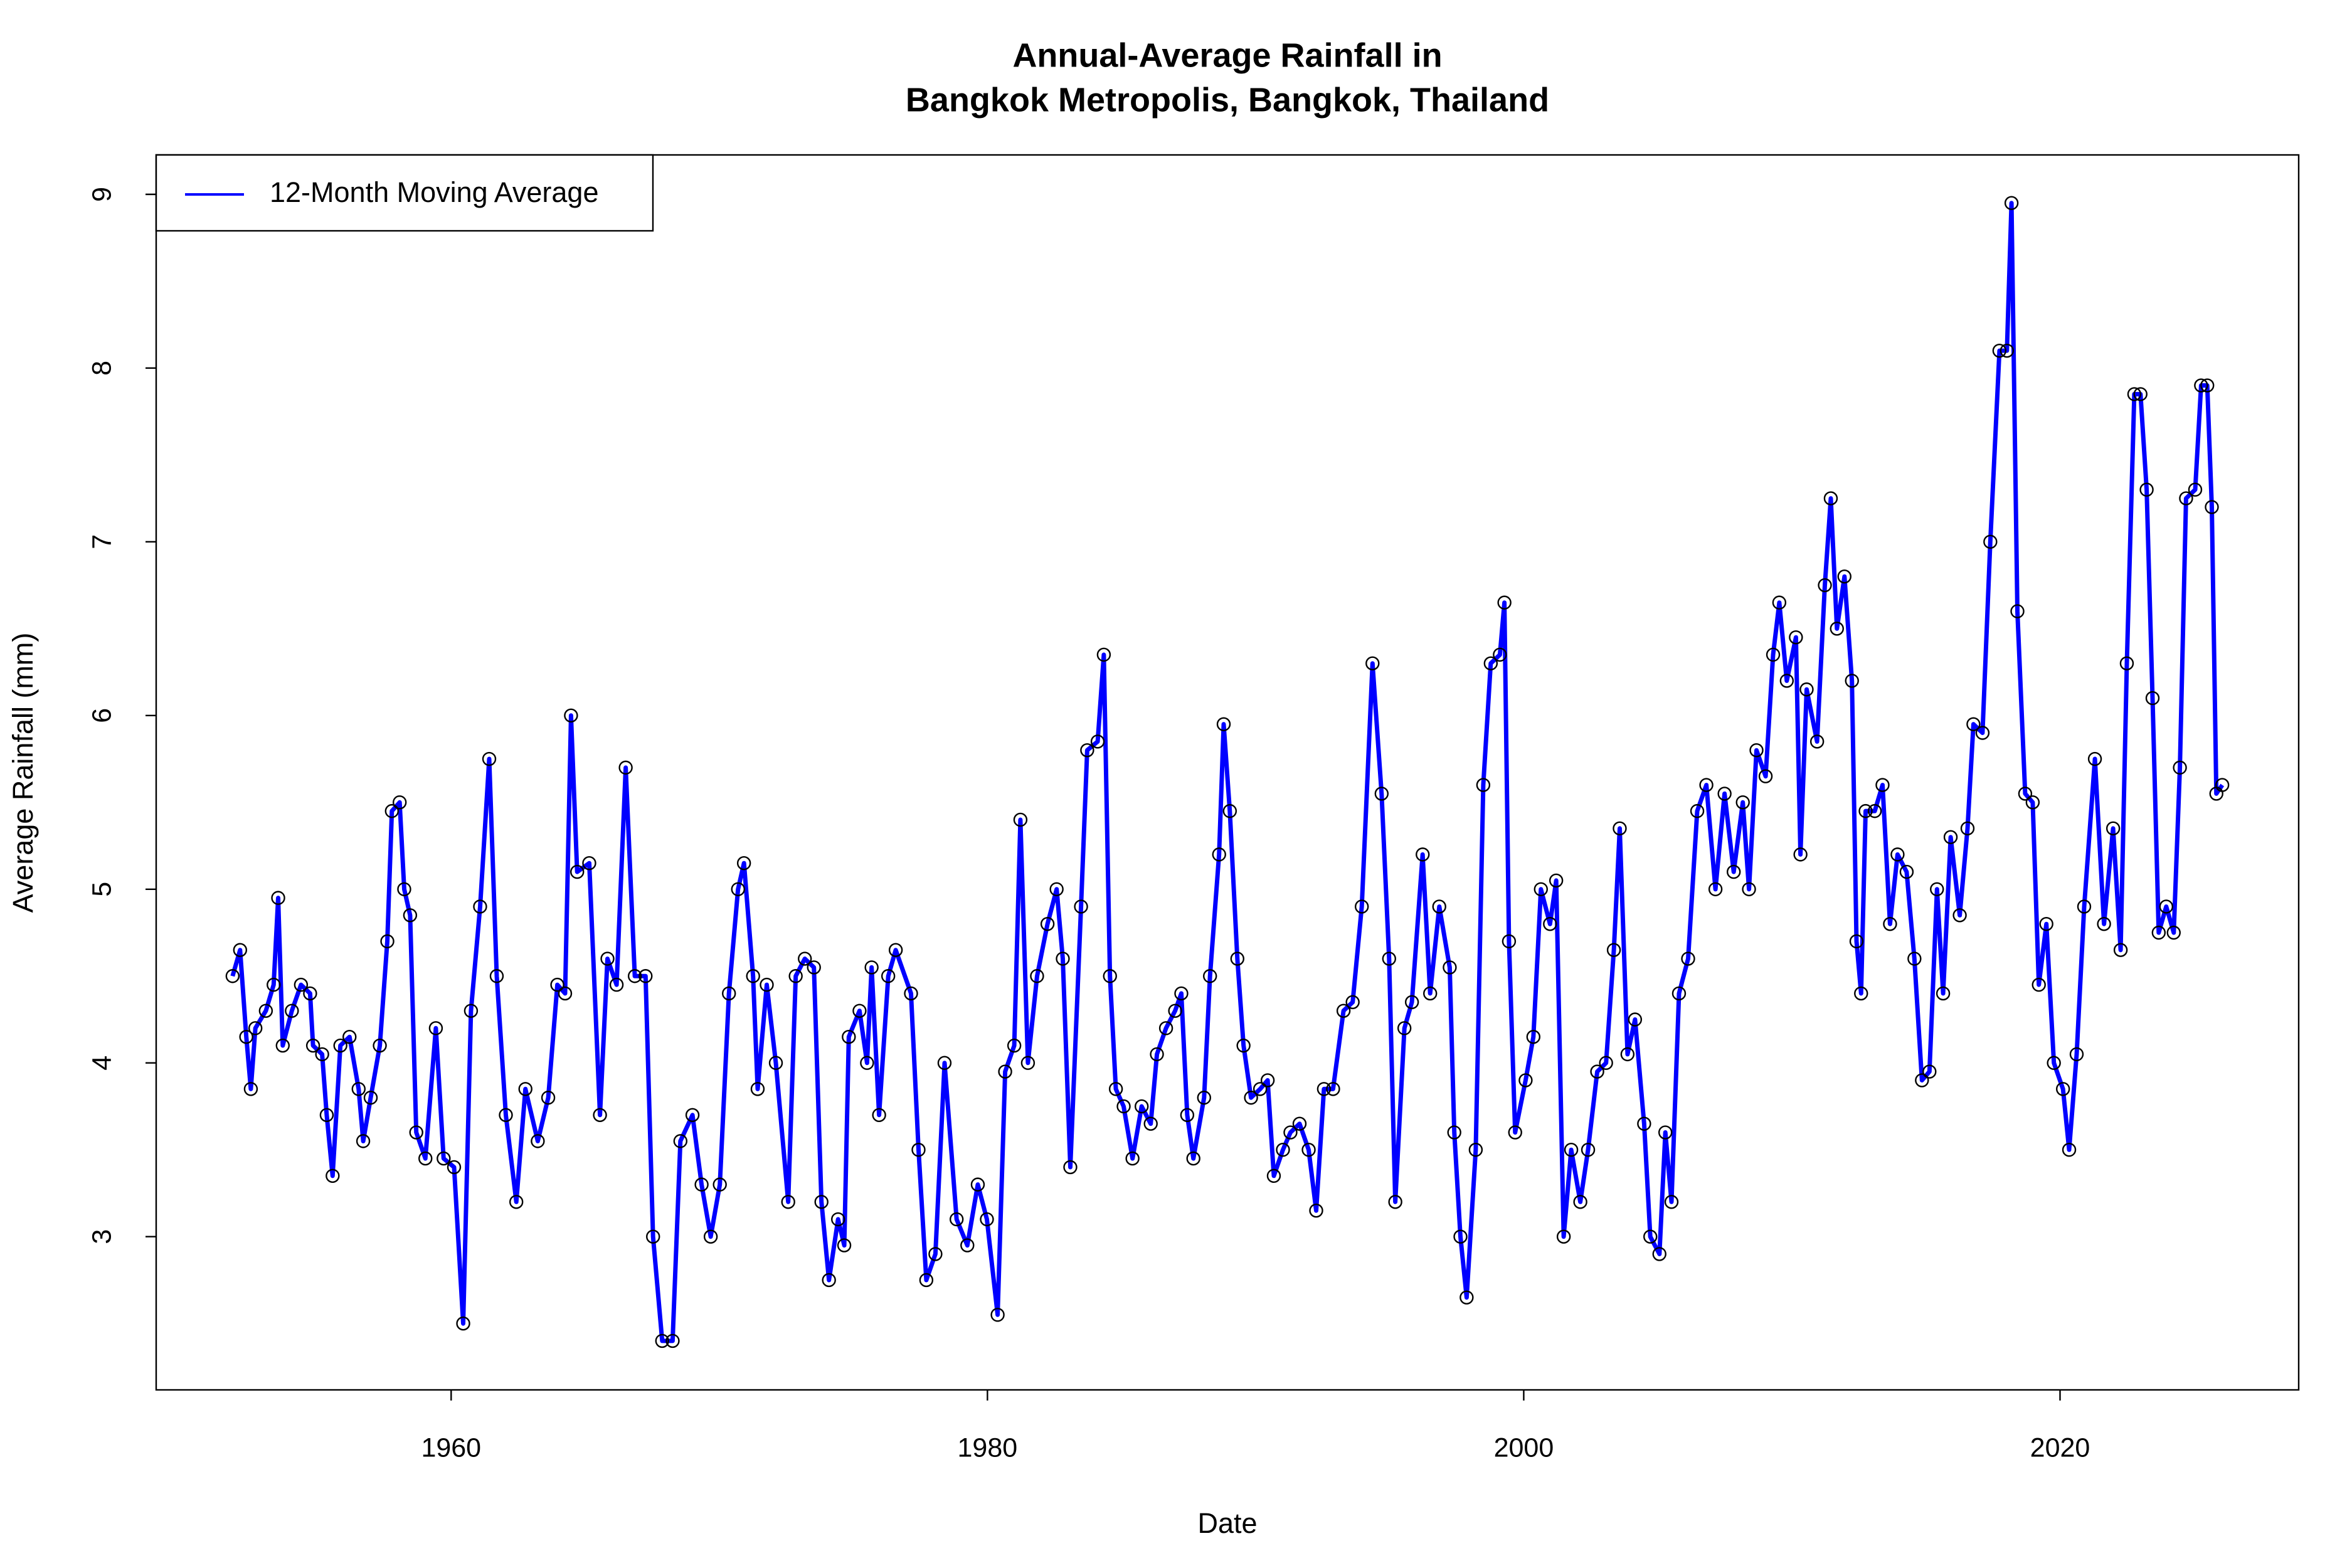 This screenshot has height=1568, width=2352. I want to click on chart-title: Bangkok Metropolis, Bangkok, Thailand, so click(1227, 100).